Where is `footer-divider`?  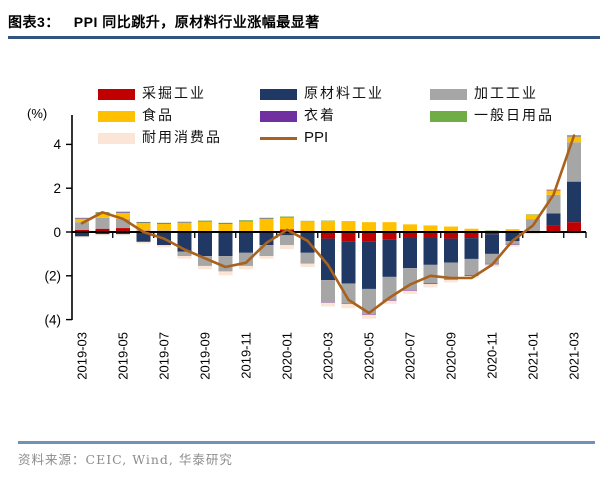
footer-divider is located at coordinates (306, 442).